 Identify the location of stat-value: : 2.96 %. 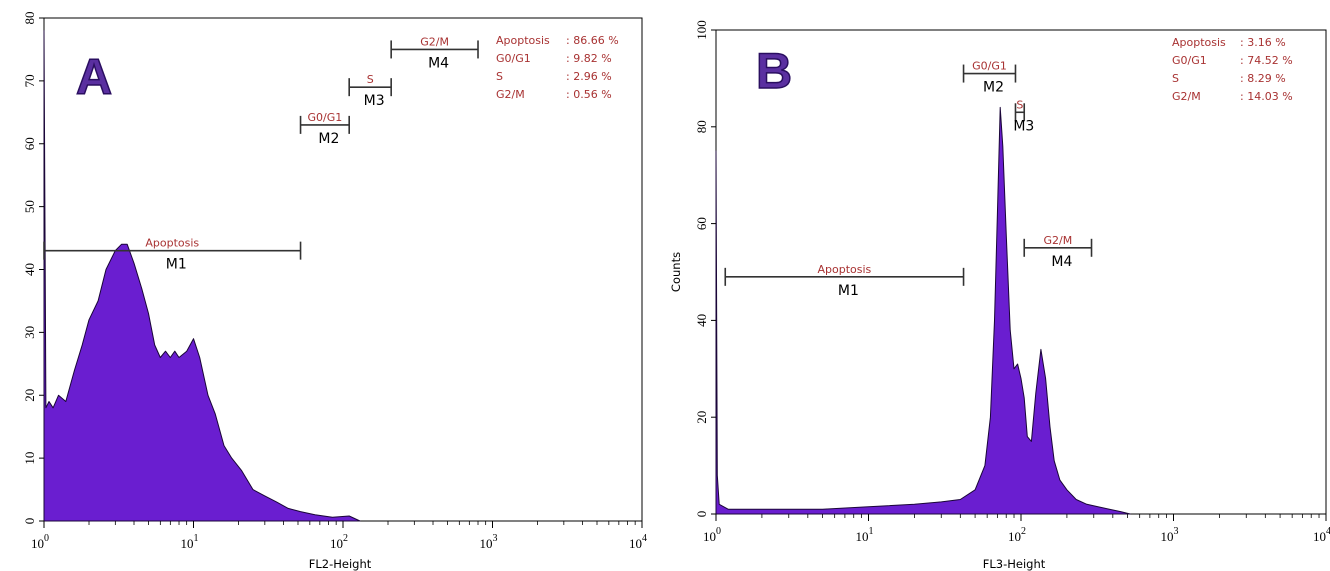
(589, 76).